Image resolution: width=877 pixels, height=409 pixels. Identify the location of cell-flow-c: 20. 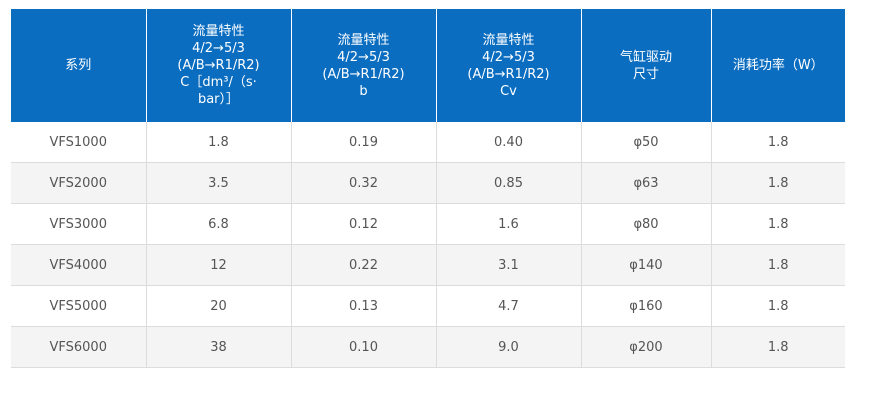
(219, 306).